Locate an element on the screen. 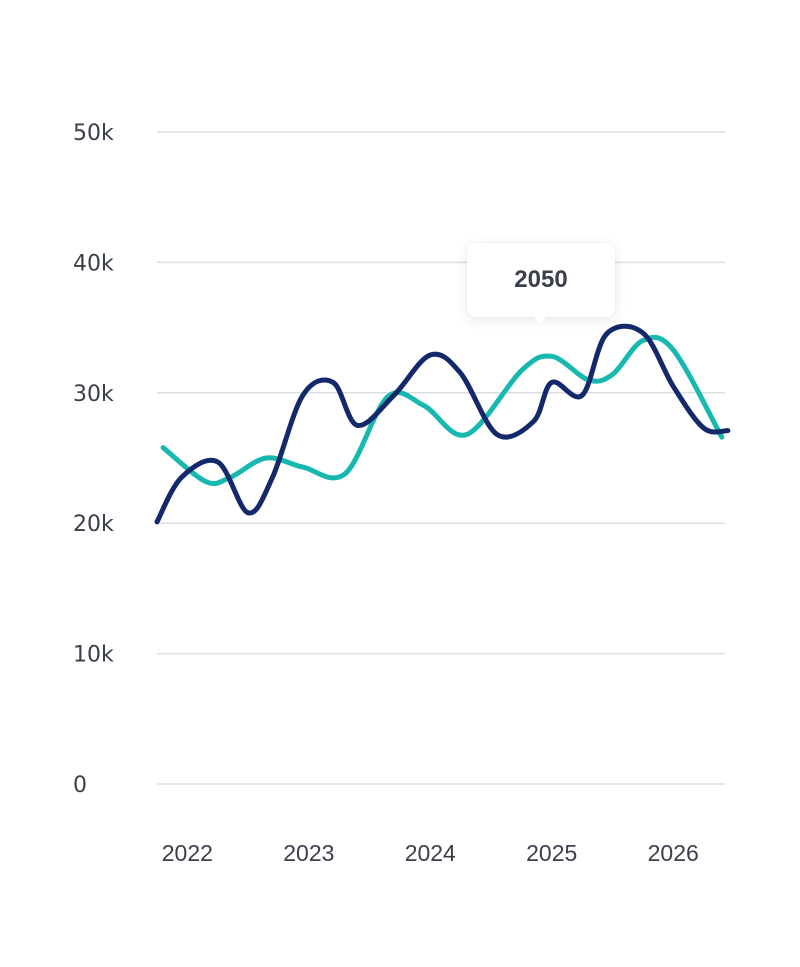  y-tick-label: 10k is located at coordinates (93, 655).